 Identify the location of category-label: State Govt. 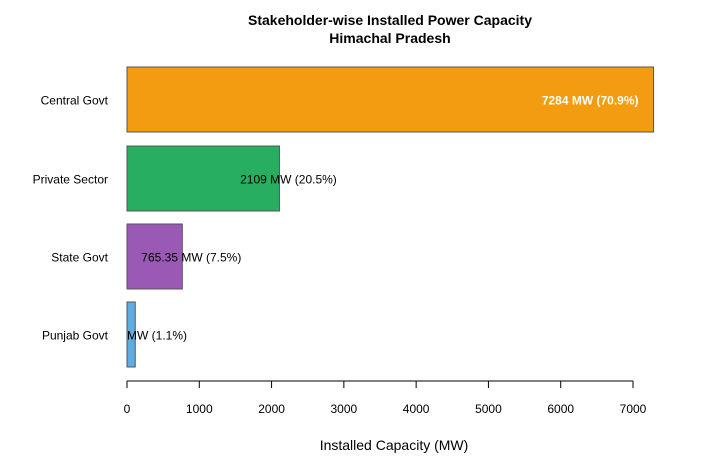
(79, 258).